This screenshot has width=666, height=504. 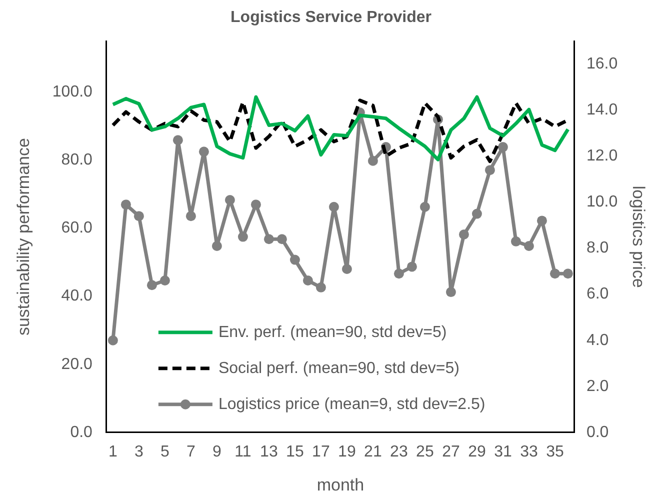 What do you see at coordinates (602, 64) in the screenshot?
I see `y2-tick-label: 16.0` at bounding box center [602, 64].